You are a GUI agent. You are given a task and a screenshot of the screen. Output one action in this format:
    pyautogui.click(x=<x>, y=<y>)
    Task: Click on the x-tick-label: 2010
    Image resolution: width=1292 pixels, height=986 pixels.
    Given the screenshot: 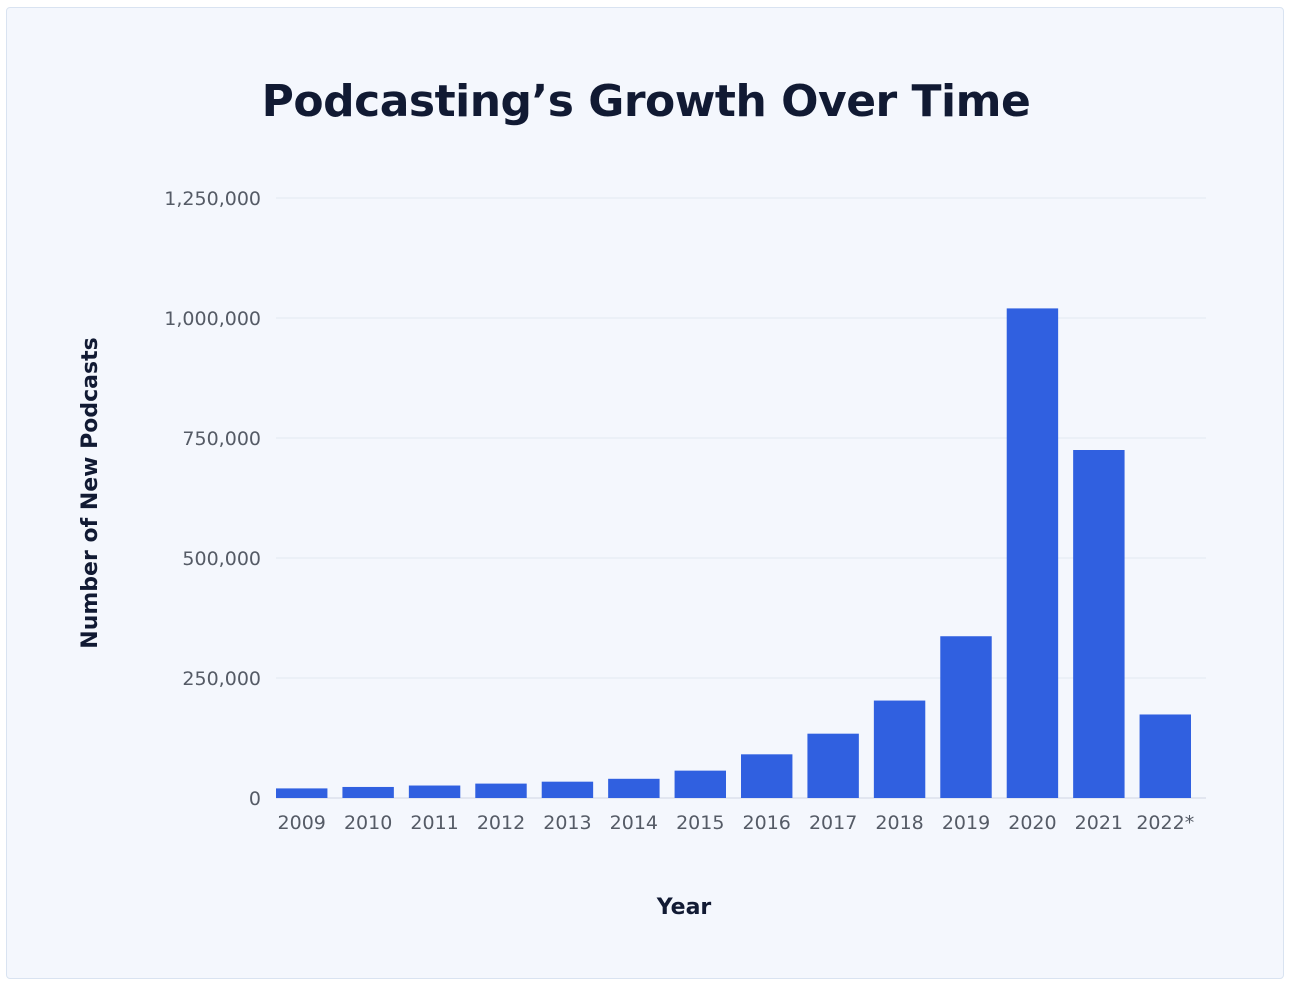 What is the action you would take?
    pyautogui.click(x=368, y=823)
    